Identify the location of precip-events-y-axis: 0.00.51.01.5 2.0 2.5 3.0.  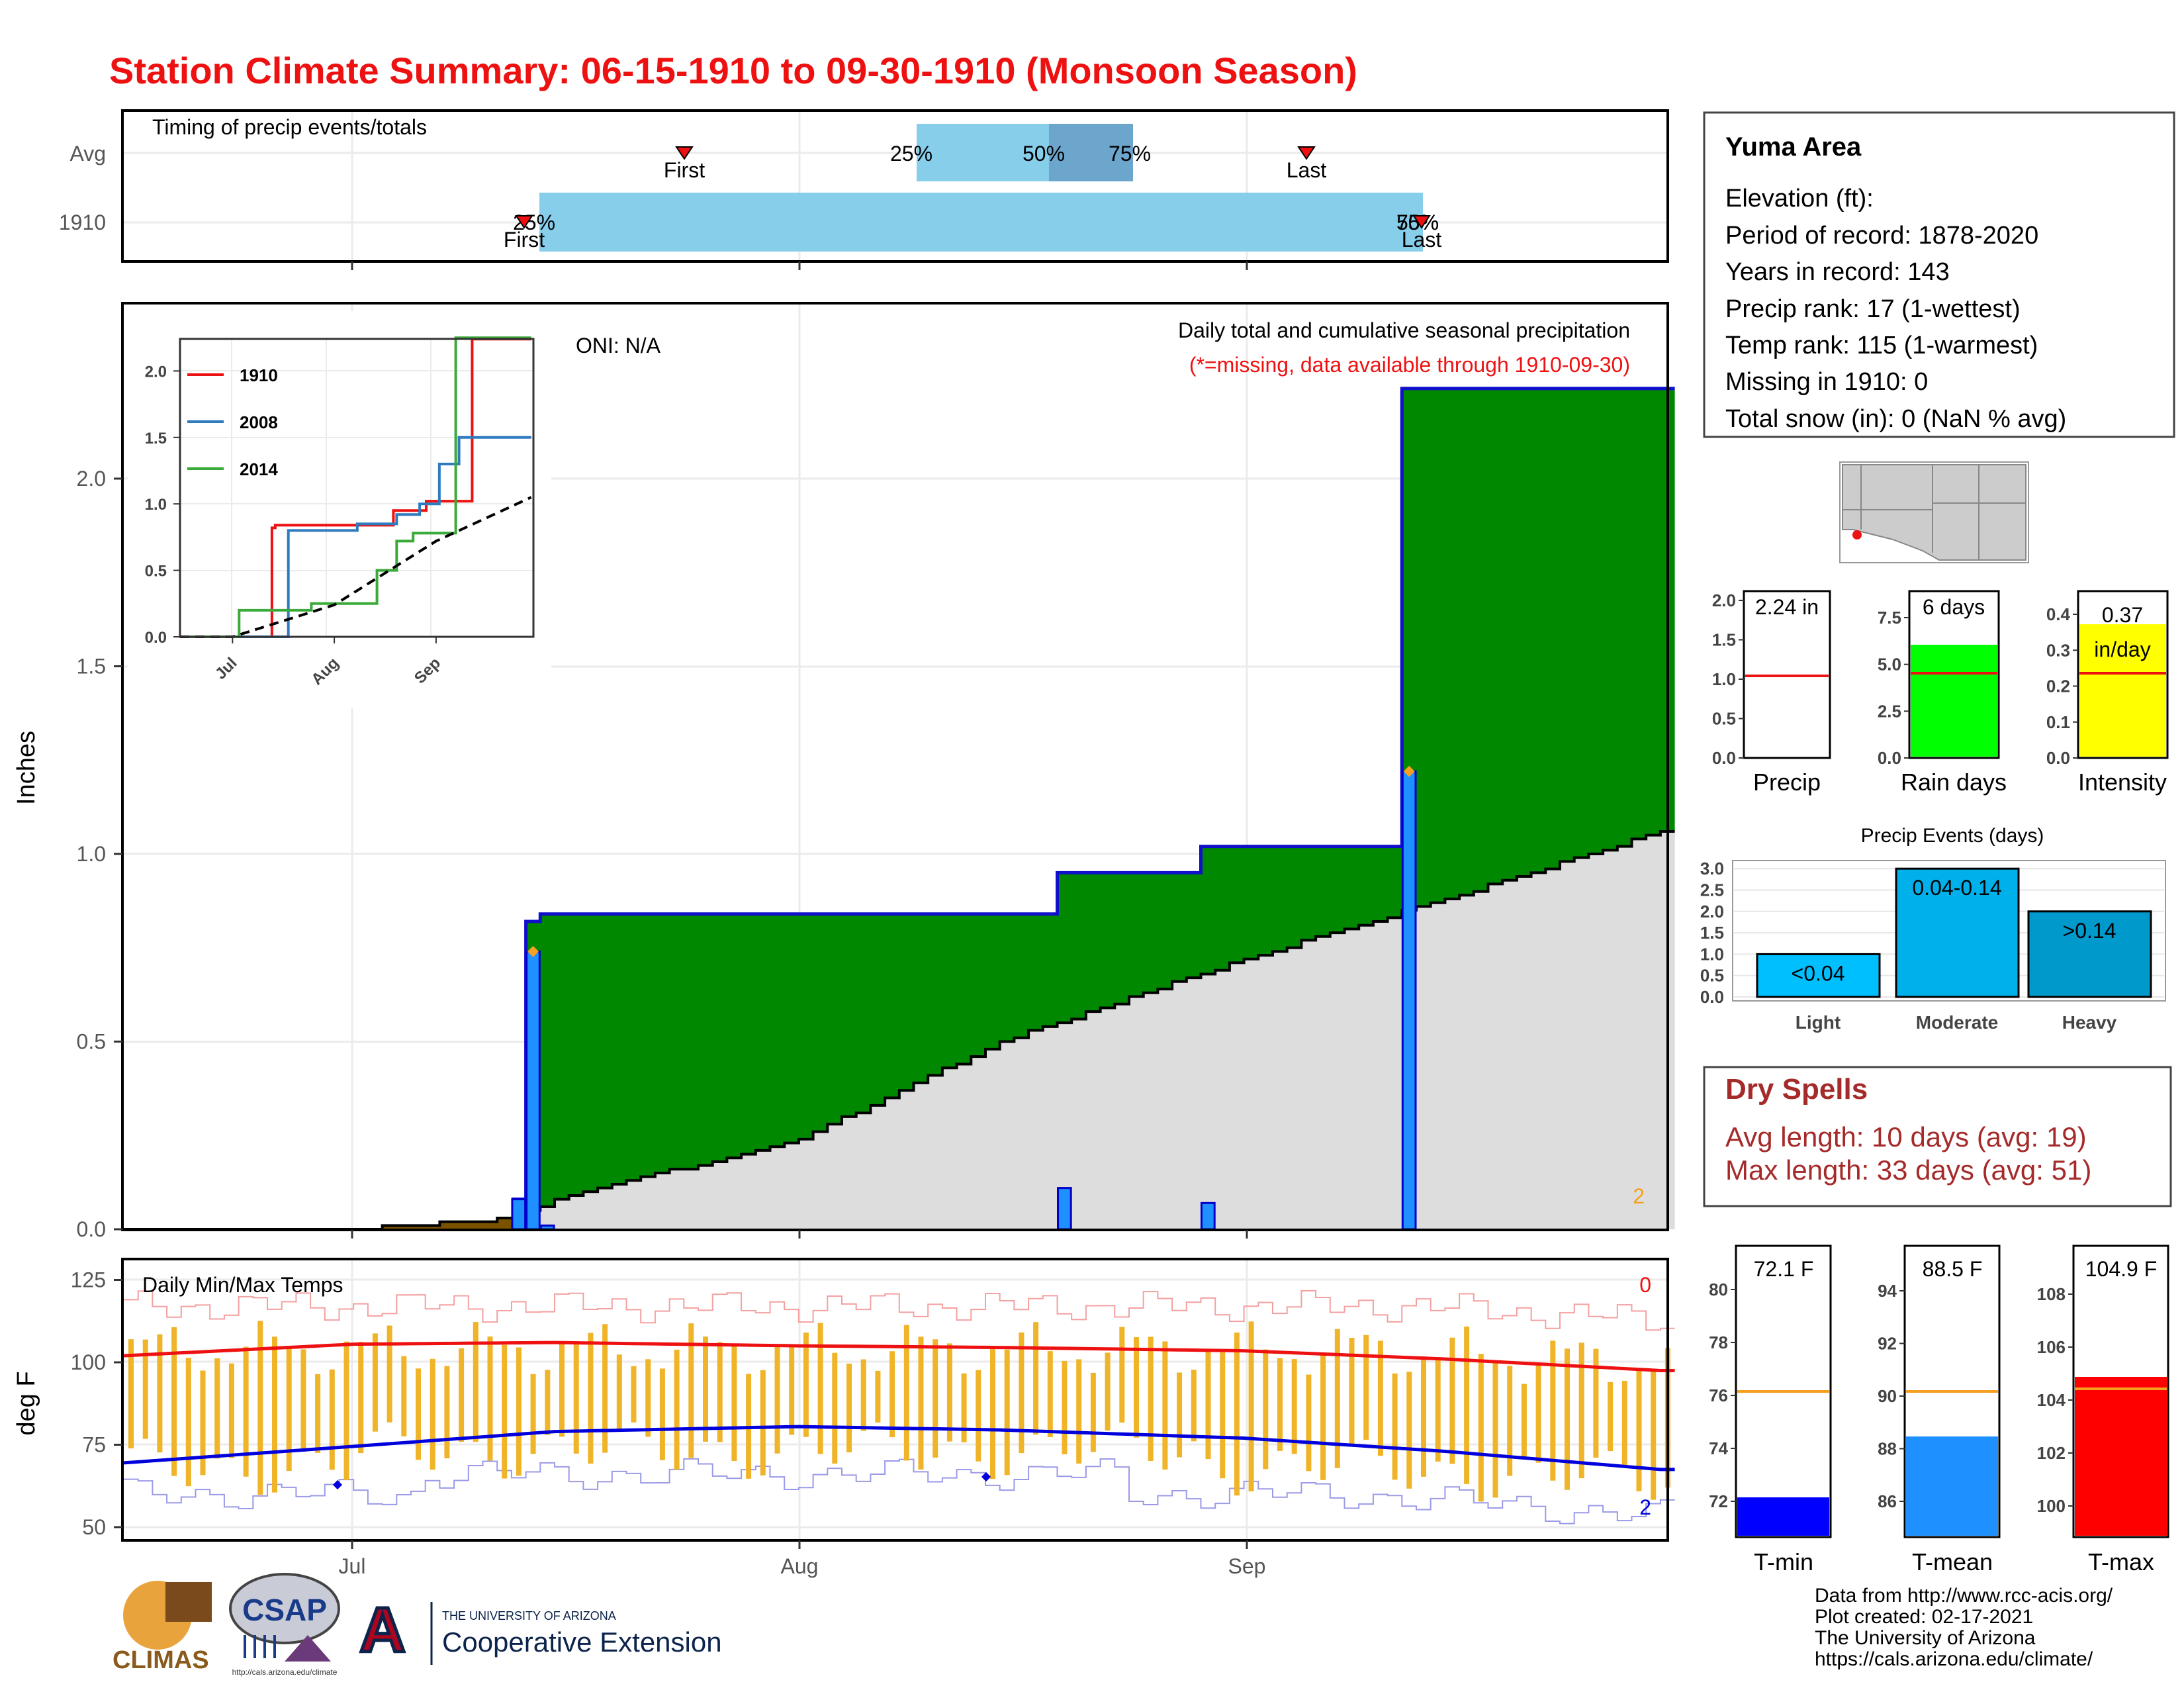
(1712, 933).